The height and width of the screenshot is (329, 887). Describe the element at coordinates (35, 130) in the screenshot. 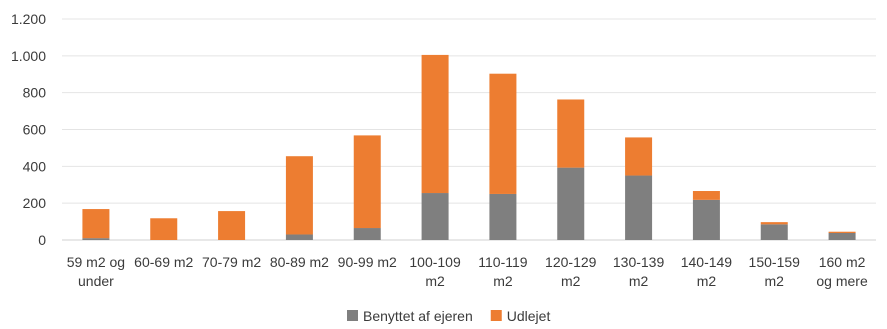

I see `y-tick-label: 600` at that location.